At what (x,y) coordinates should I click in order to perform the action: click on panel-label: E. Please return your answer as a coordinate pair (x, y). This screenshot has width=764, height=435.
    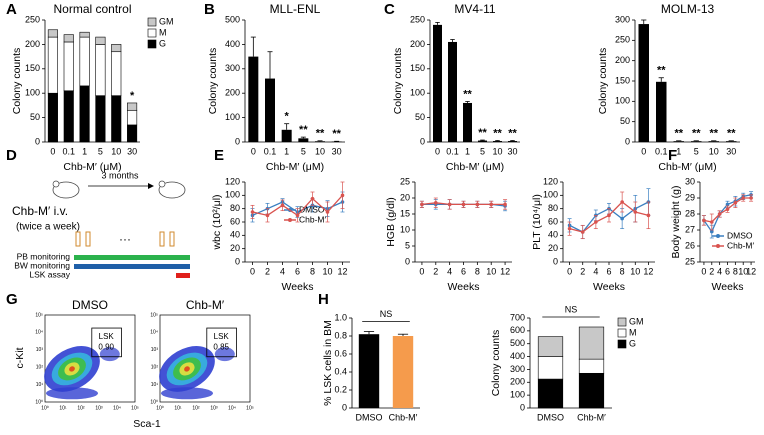
    Looking at the image, I should click on (219, 155).